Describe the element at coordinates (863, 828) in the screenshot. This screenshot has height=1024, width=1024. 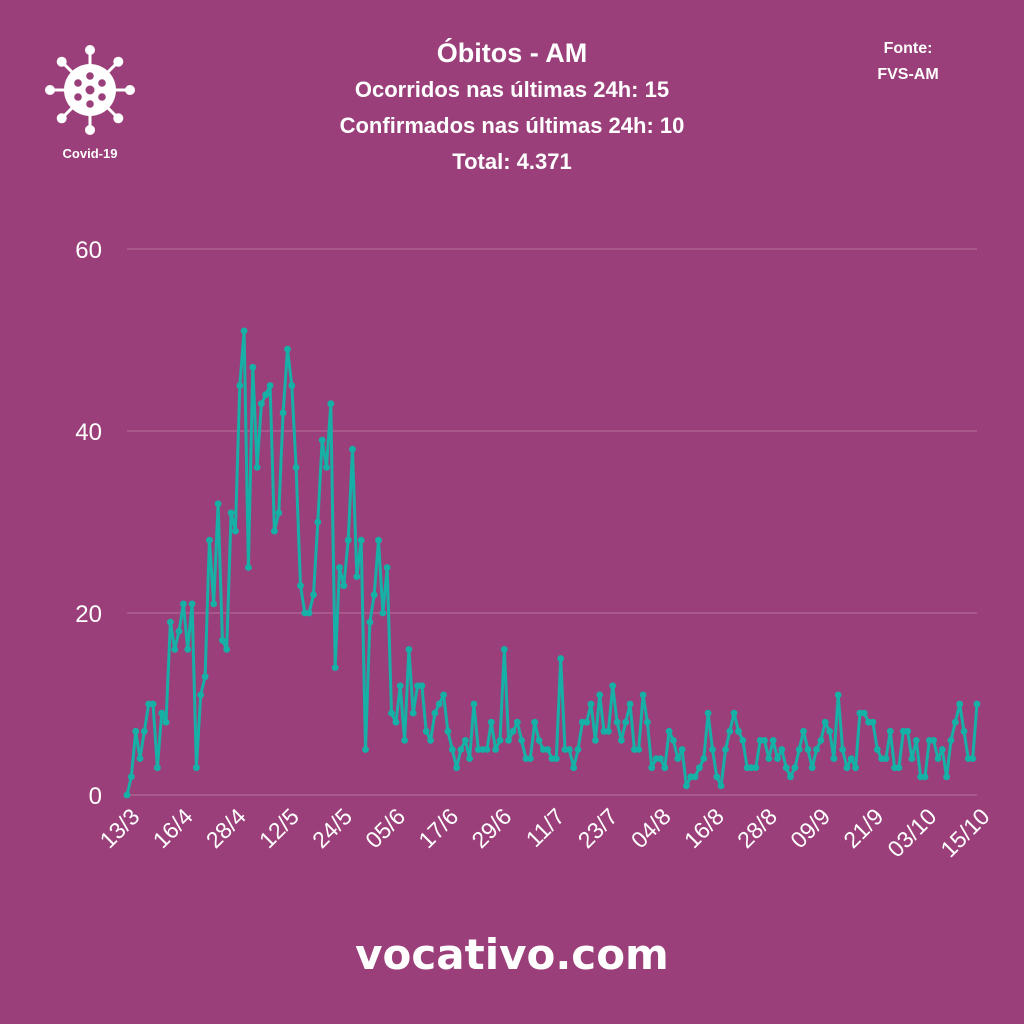
I see `x-tick-label: 21/9` at that location.